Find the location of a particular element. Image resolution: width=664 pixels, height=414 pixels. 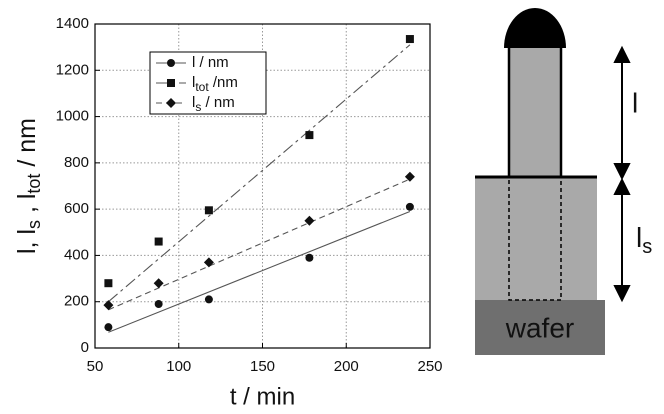

wafer-block is located at coordinates (540, 327).